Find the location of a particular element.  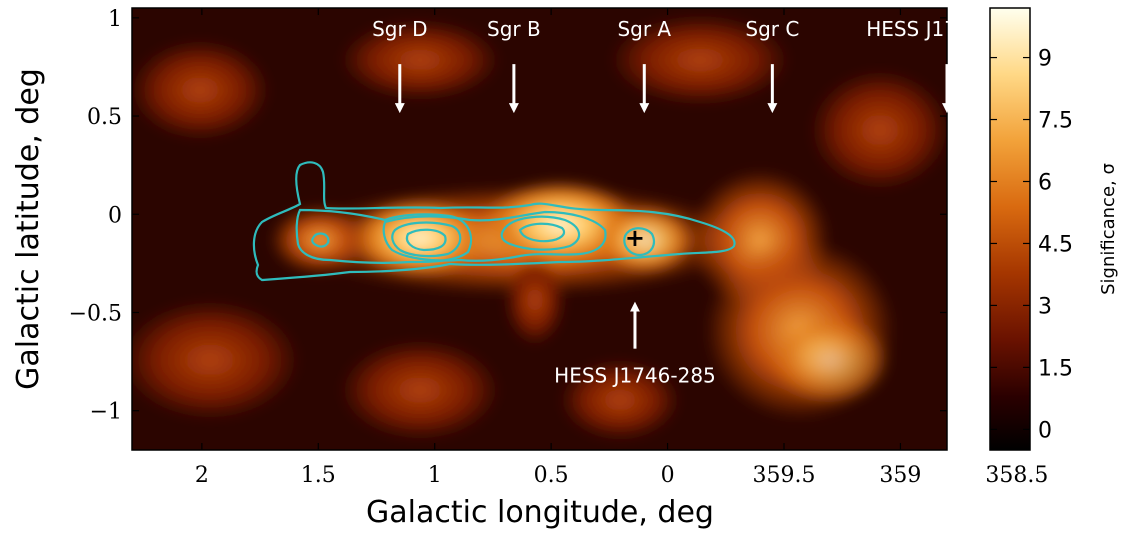

colorbar-tick-label: 9 is located at coordinates (1045, 59).